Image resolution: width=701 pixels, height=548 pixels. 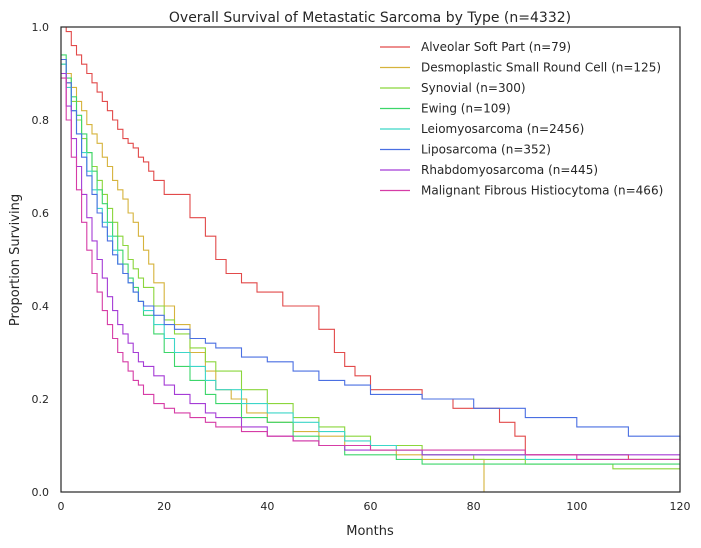 What do you see at coordinates (576, 506) in the screenshot?
I see `x-tick-label: 100` at bounding box center [576, 506].